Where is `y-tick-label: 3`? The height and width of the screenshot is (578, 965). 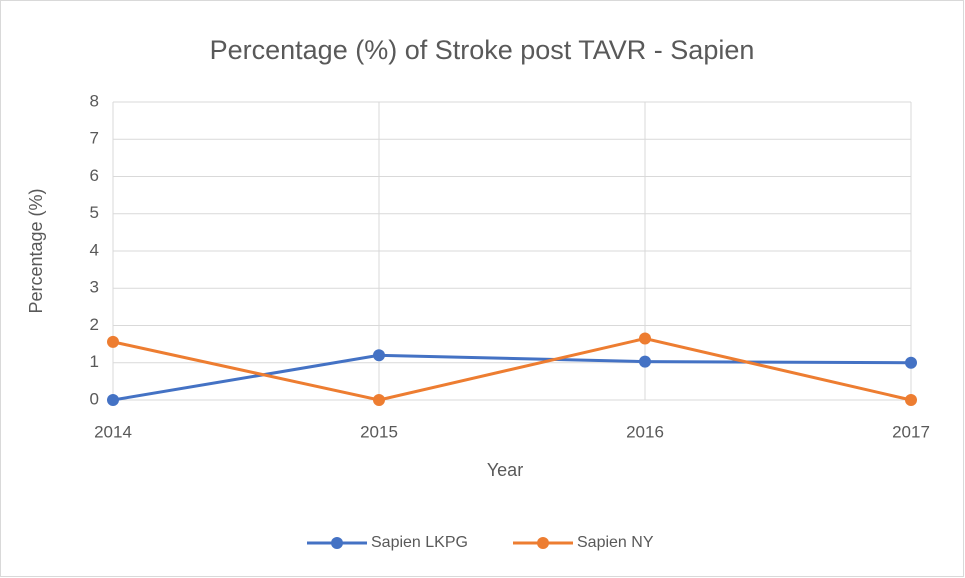 y-tick-label: 3 is located at coordinates (94, 287).